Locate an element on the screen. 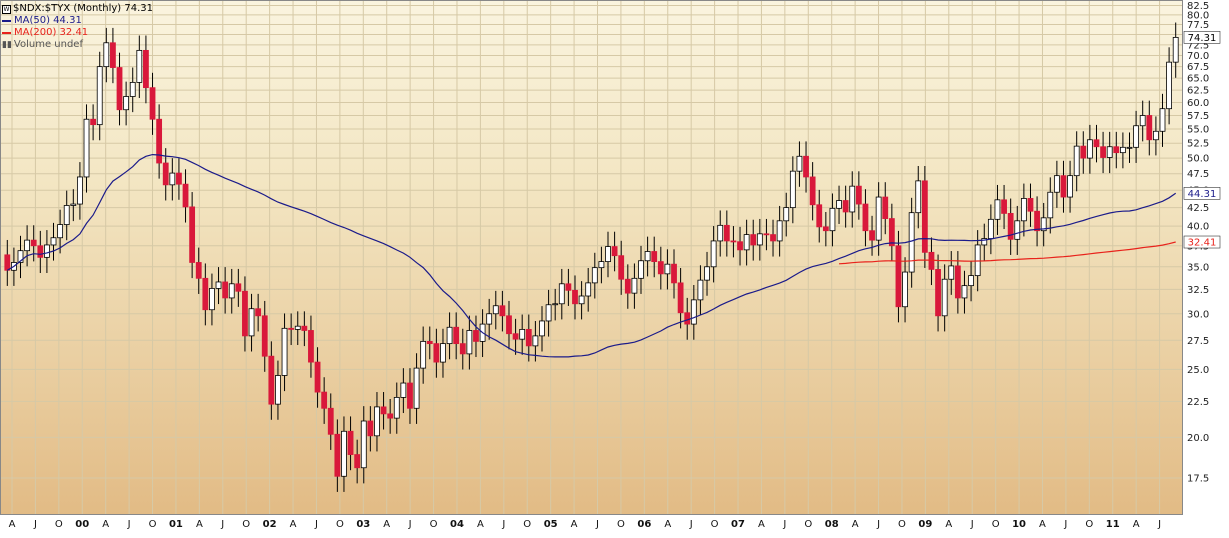 The height and width of the screenshot is (538, 1229). x-tick-label: 06 is located at coordinates (644, 524).